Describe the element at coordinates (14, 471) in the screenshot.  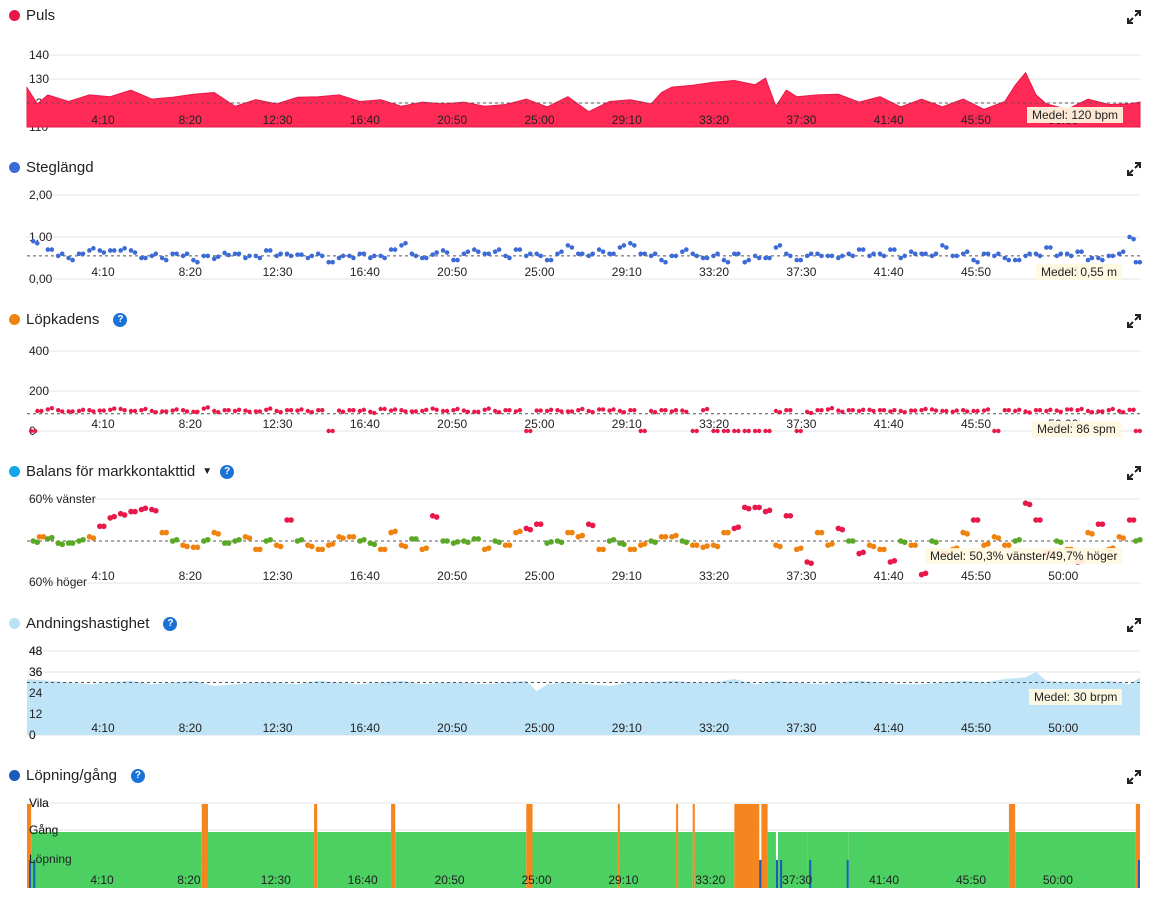
I see `balans-dot-icon` at that location.